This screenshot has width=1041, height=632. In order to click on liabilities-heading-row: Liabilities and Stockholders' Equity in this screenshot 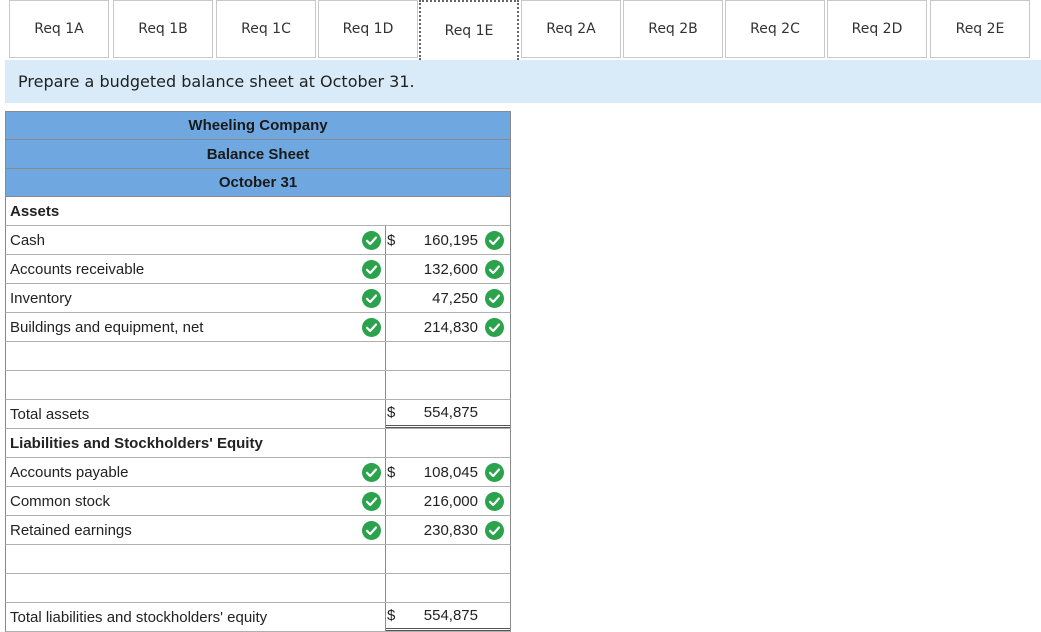, I will do `click(258, 443)`.